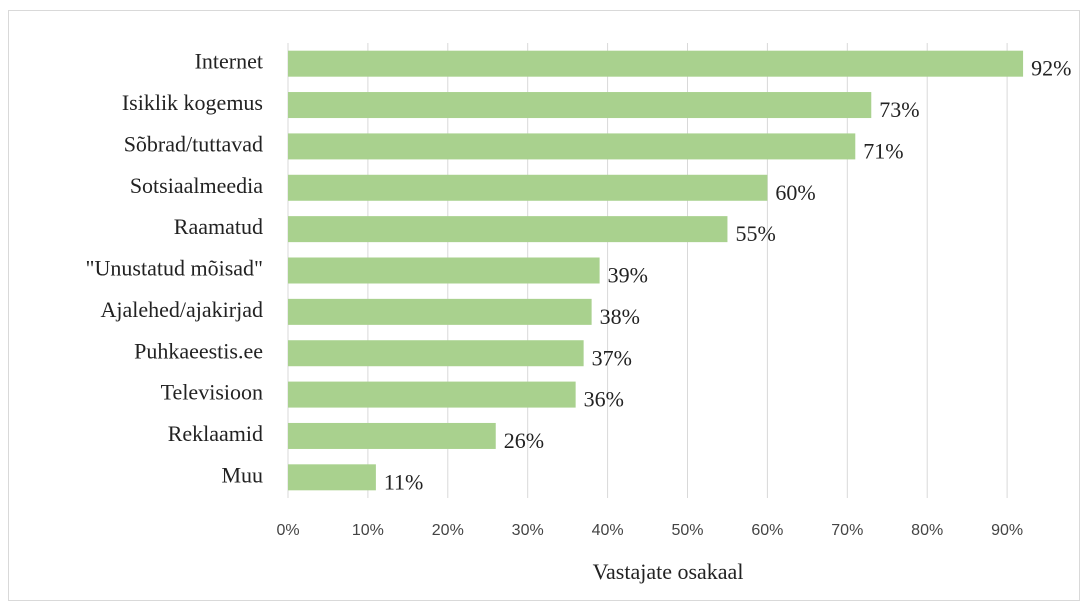 This screenshot has width=1087, height=609. Describe the element at coordinates (612, 357) in the screenshot. I see `value-label: 37%` at that location.